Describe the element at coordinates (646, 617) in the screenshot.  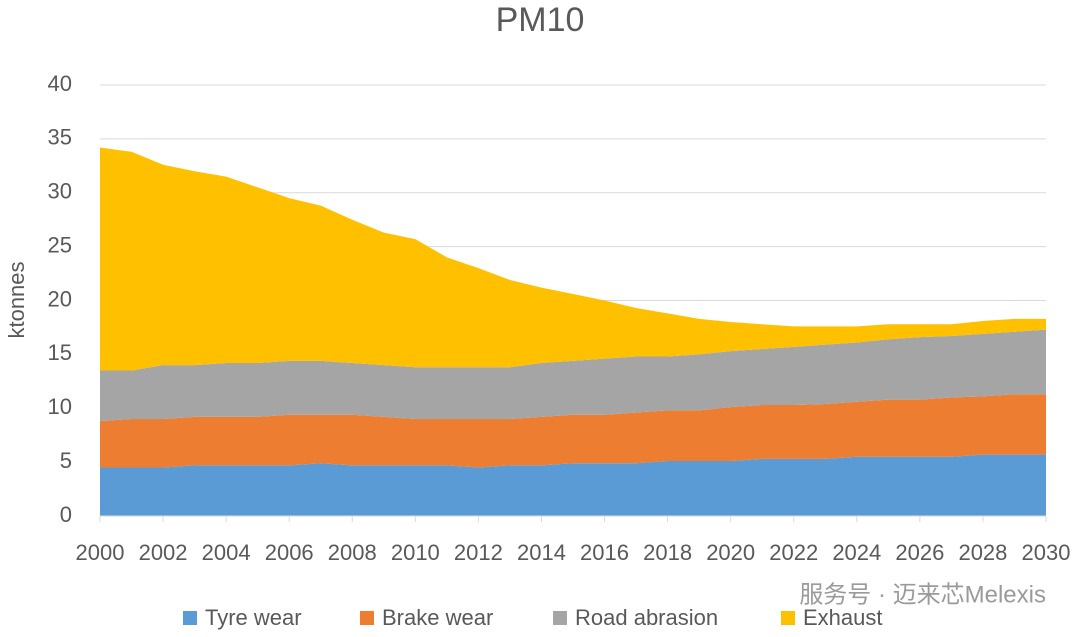
I see `legend-label: Road abrasion` at that location.